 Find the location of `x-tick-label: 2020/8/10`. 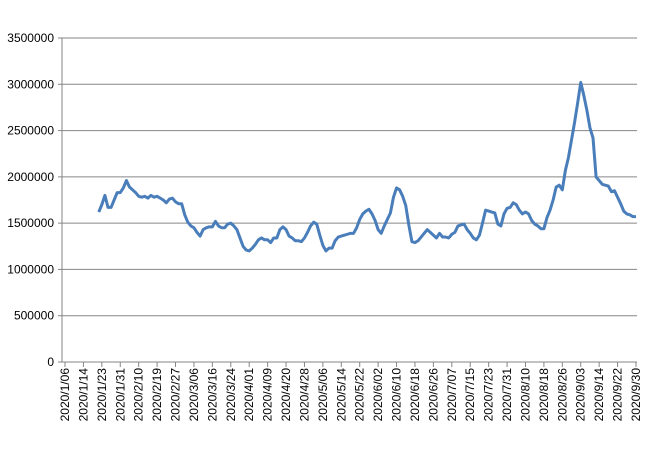

x-tick-label: 2020/8/10 is located at coordinates (525, 395).